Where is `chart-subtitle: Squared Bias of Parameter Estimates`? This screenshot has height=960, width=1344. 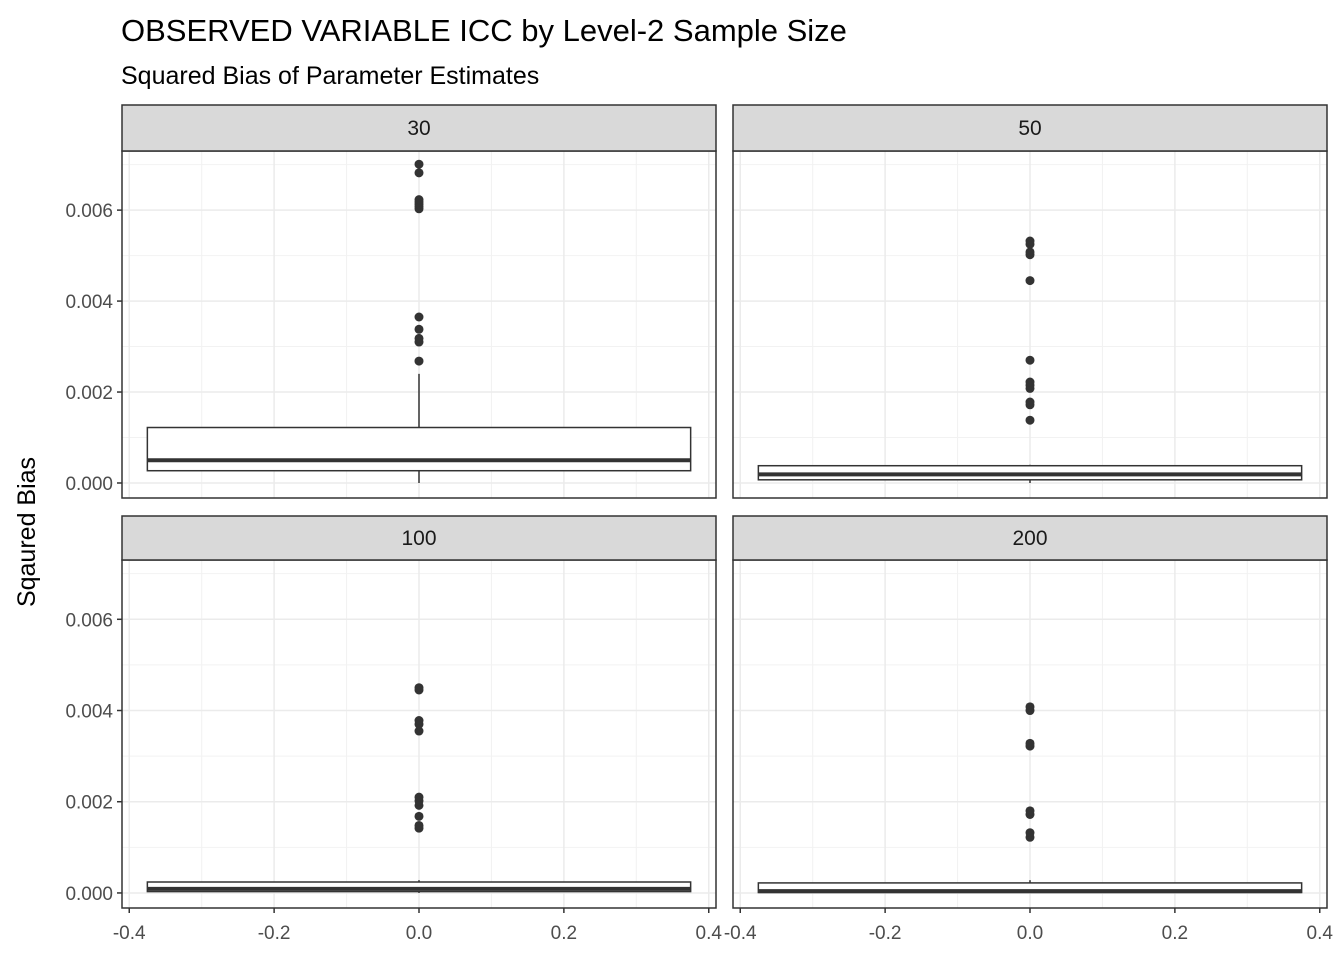 chart-subtitle: Squared Bias of Parameter Estimates is located at coordinates (330, 76).